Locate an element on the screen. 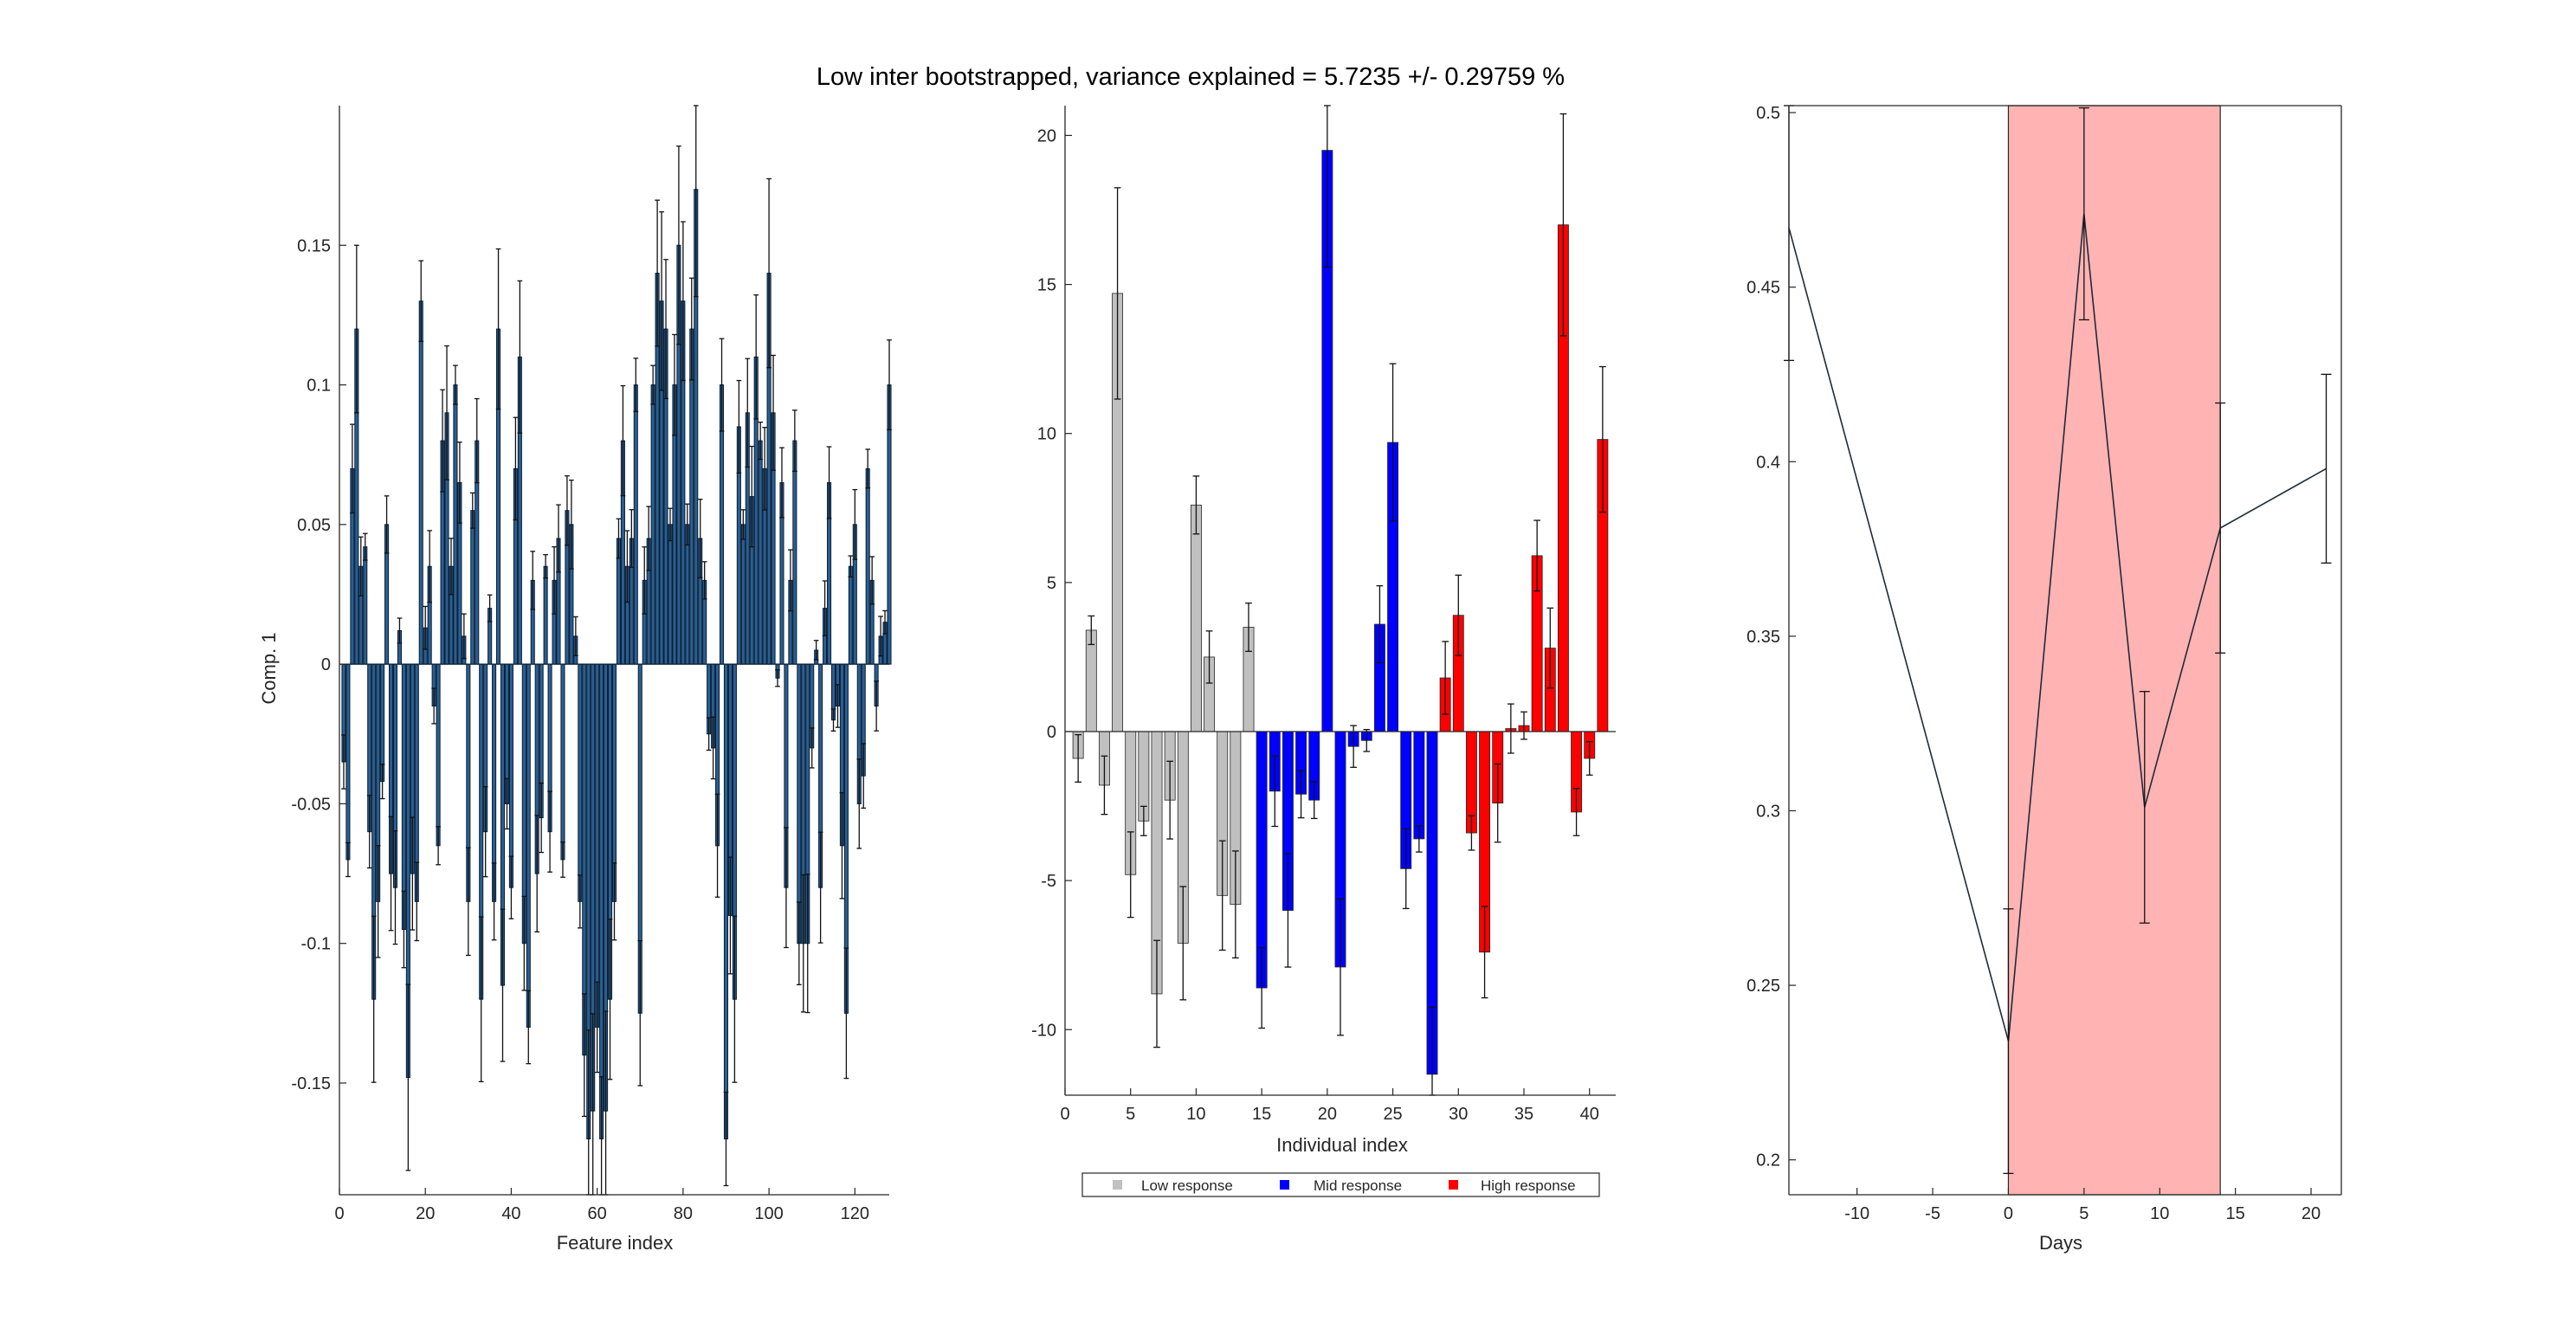  trajectory-line is located at coordinates (2057, 627).